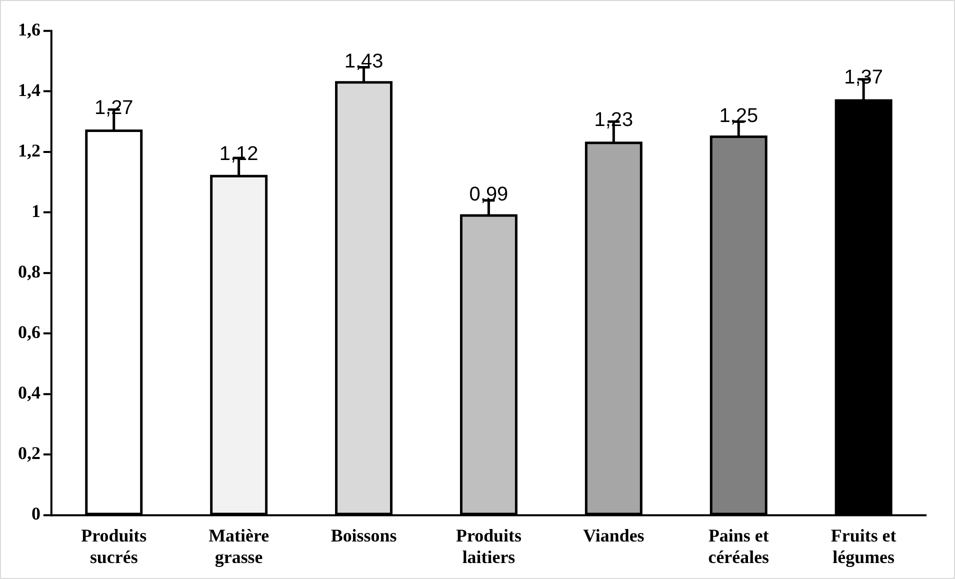 This screenshot has height=579, width=955. I want to click on x-tick-label: Produits sucrés, so click(114, 546).